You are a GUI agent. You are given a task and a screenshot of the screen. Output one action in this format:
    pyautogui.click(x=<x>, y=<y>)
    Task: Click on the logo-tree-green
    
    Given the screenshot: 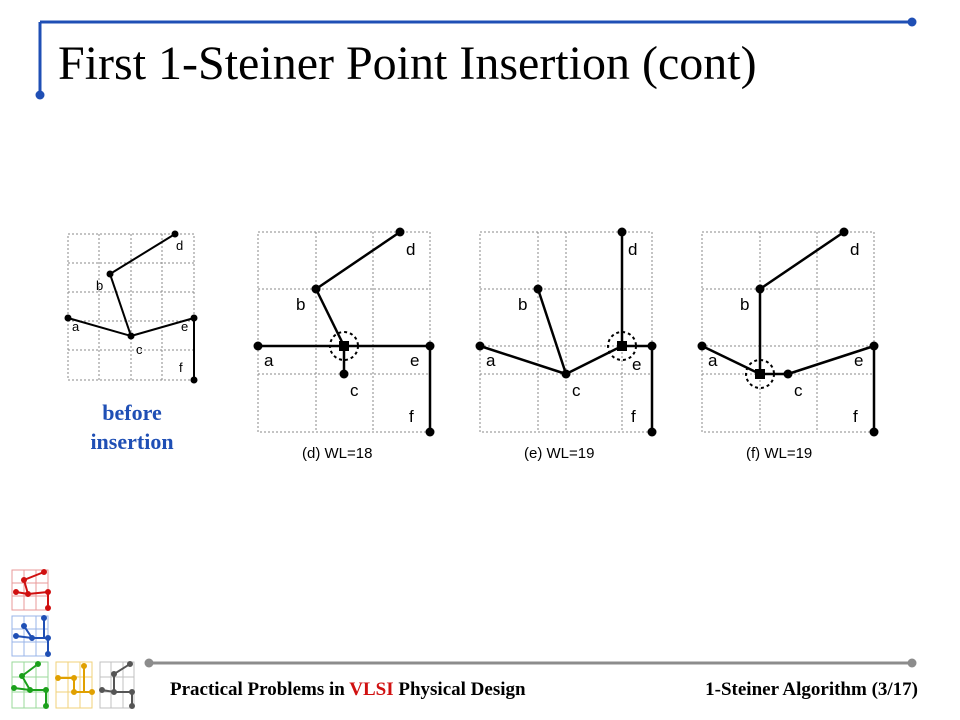 What is the action you would take?
    pyautogui.click(x=30, y=685)
    